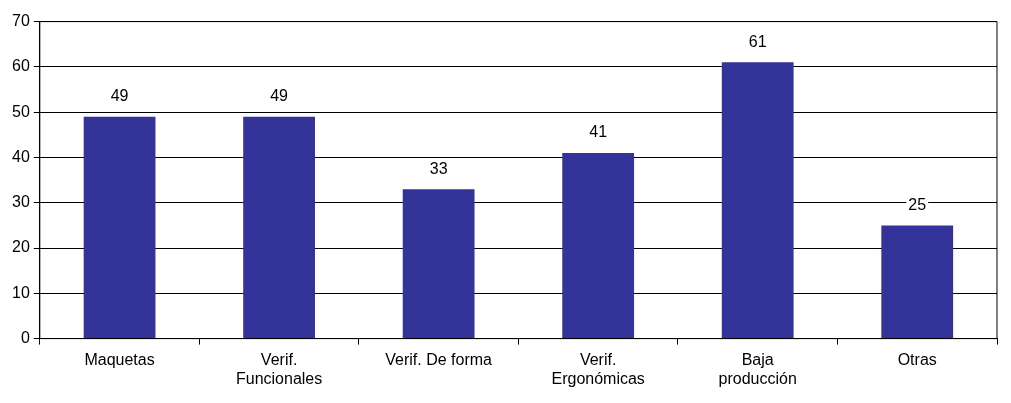 The height and width of the screenshot is (403, 1011). I want to click on data-label: 33, so click(438, 168).